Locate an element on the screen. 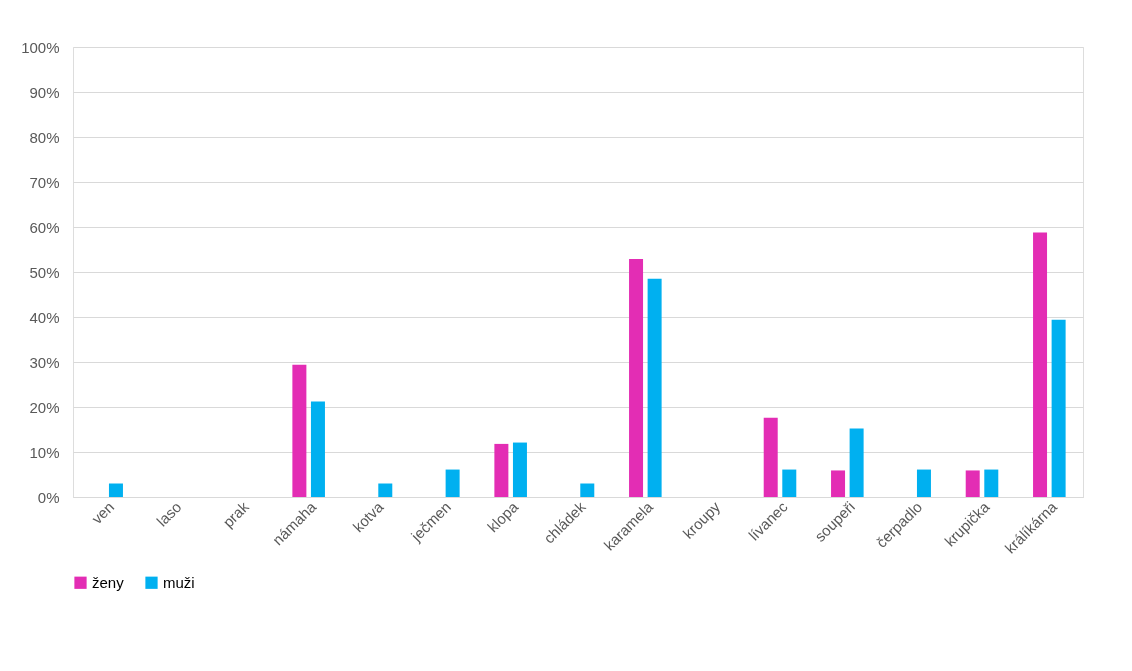 The image size is (1132, 671). y-tick-label: 60% is located at coordinates (44, 227).